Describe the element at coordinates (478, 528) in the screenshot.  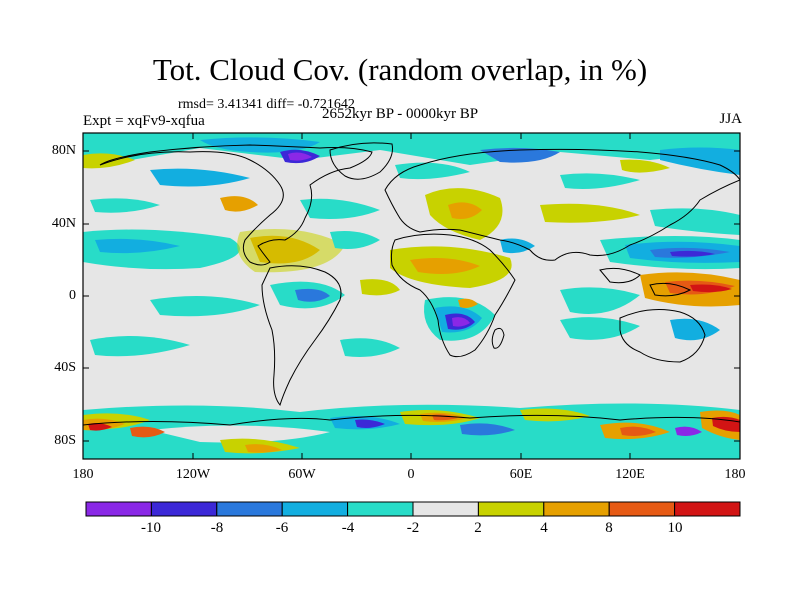
I see `colorbar-label: 2` at that location.